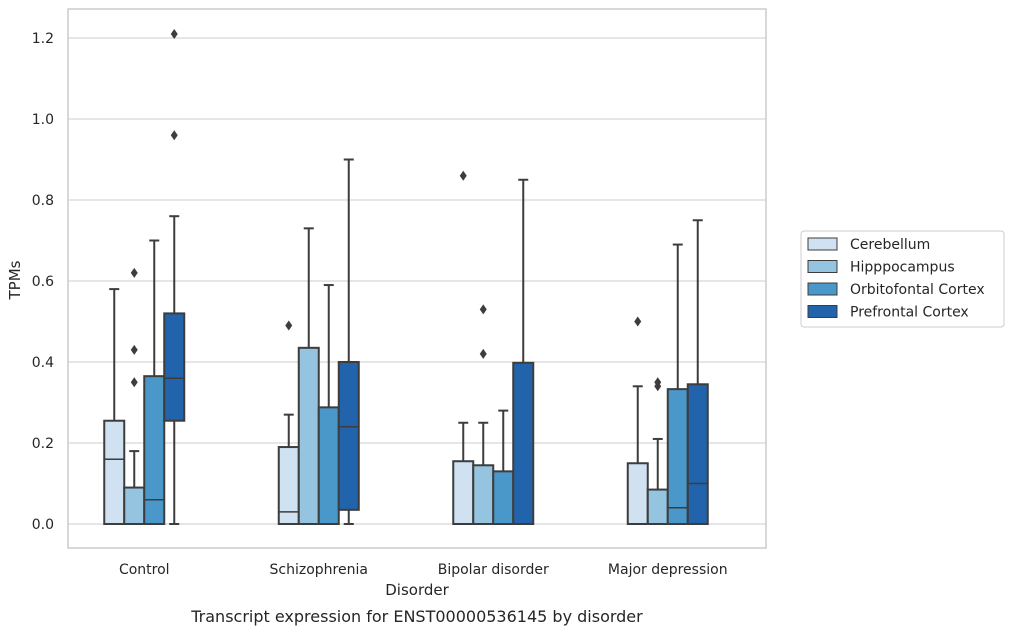 The image size is (1014, 634). Describe the element at coordinates (909, 313) in the screenshot. I see `legend-label: Prefrontal Cortex` at that location.